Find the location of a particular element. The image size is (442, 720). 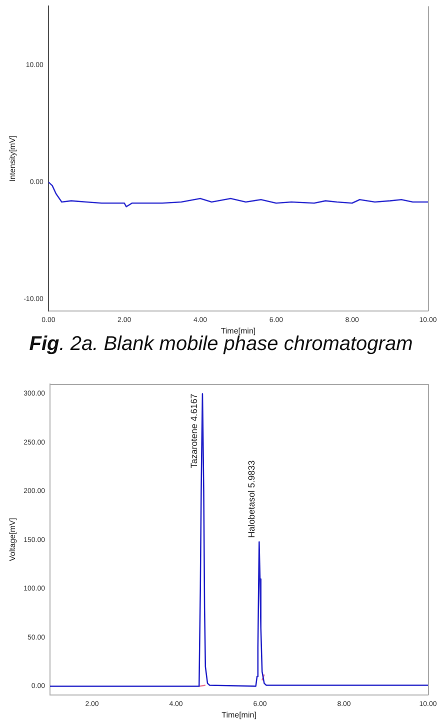

annotation: Tazarotene 4.6167 is located at coordinates (193, 431).